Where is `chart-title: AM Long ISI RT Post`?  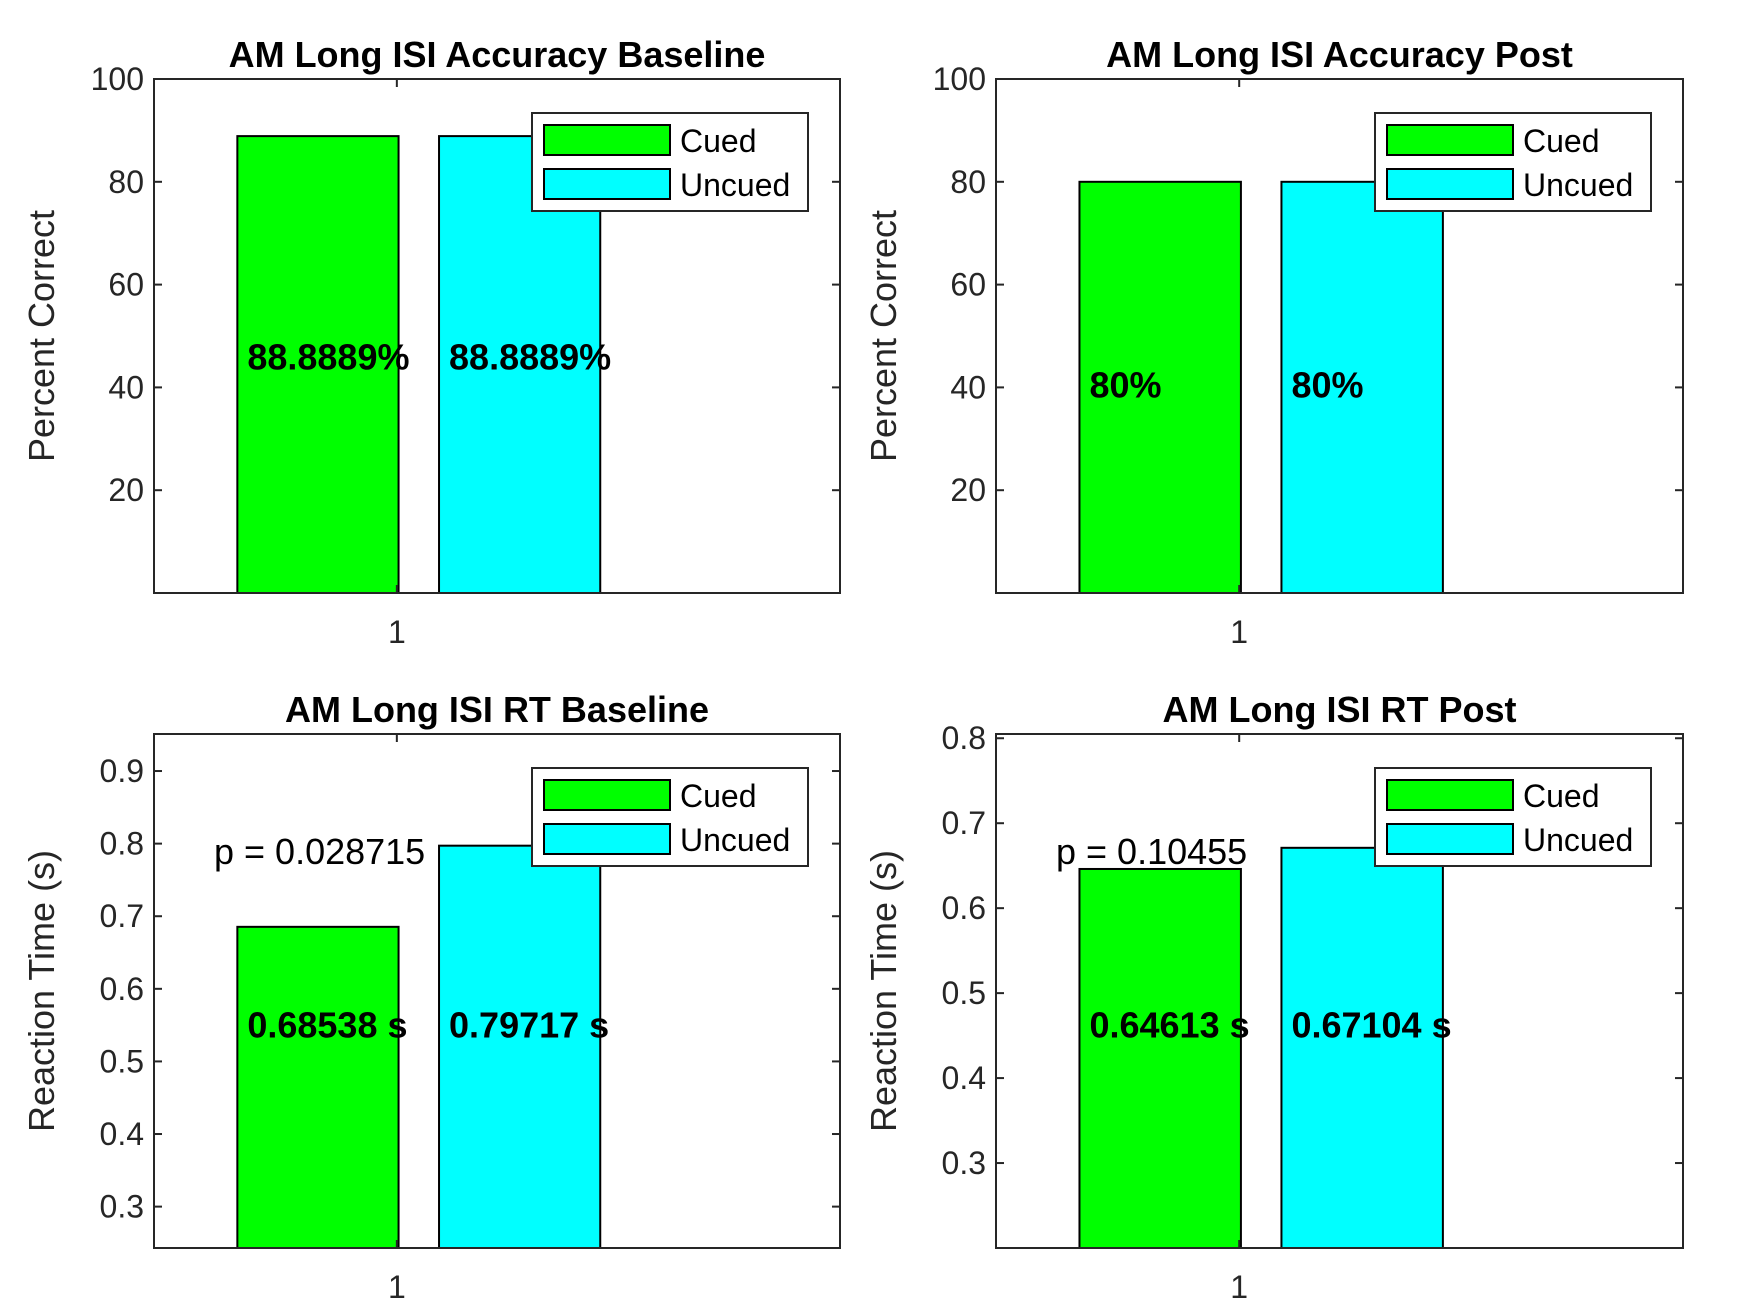 chart-title: AM Long ISI RT Post is located at coordinates (1340, 709).